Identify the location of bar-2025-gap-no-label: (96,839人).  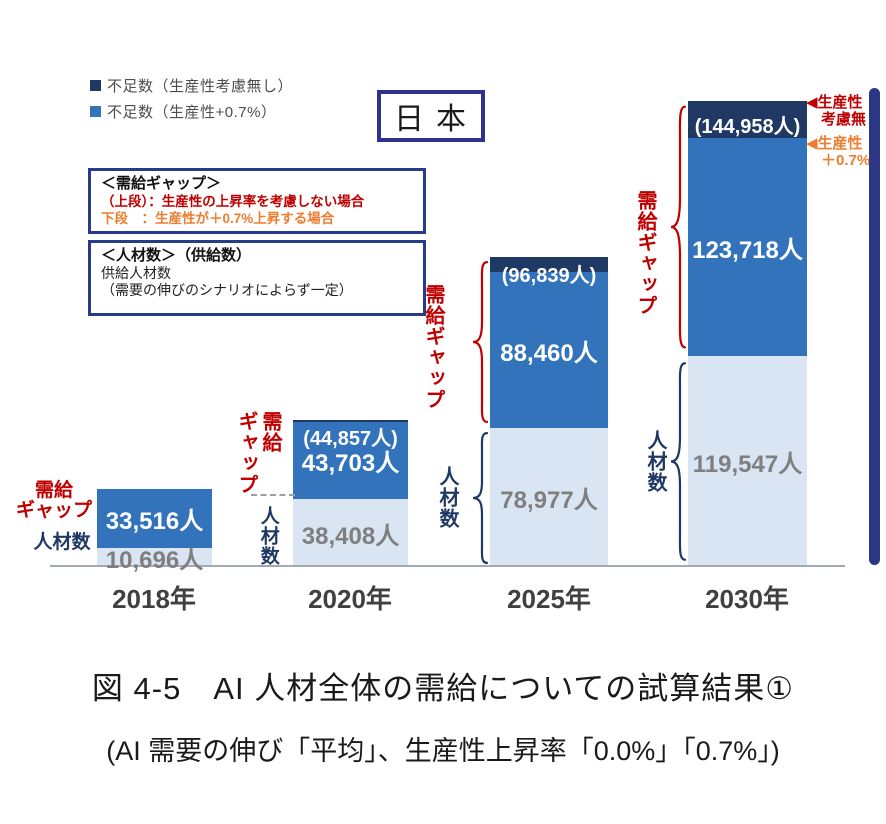
(549, 276).